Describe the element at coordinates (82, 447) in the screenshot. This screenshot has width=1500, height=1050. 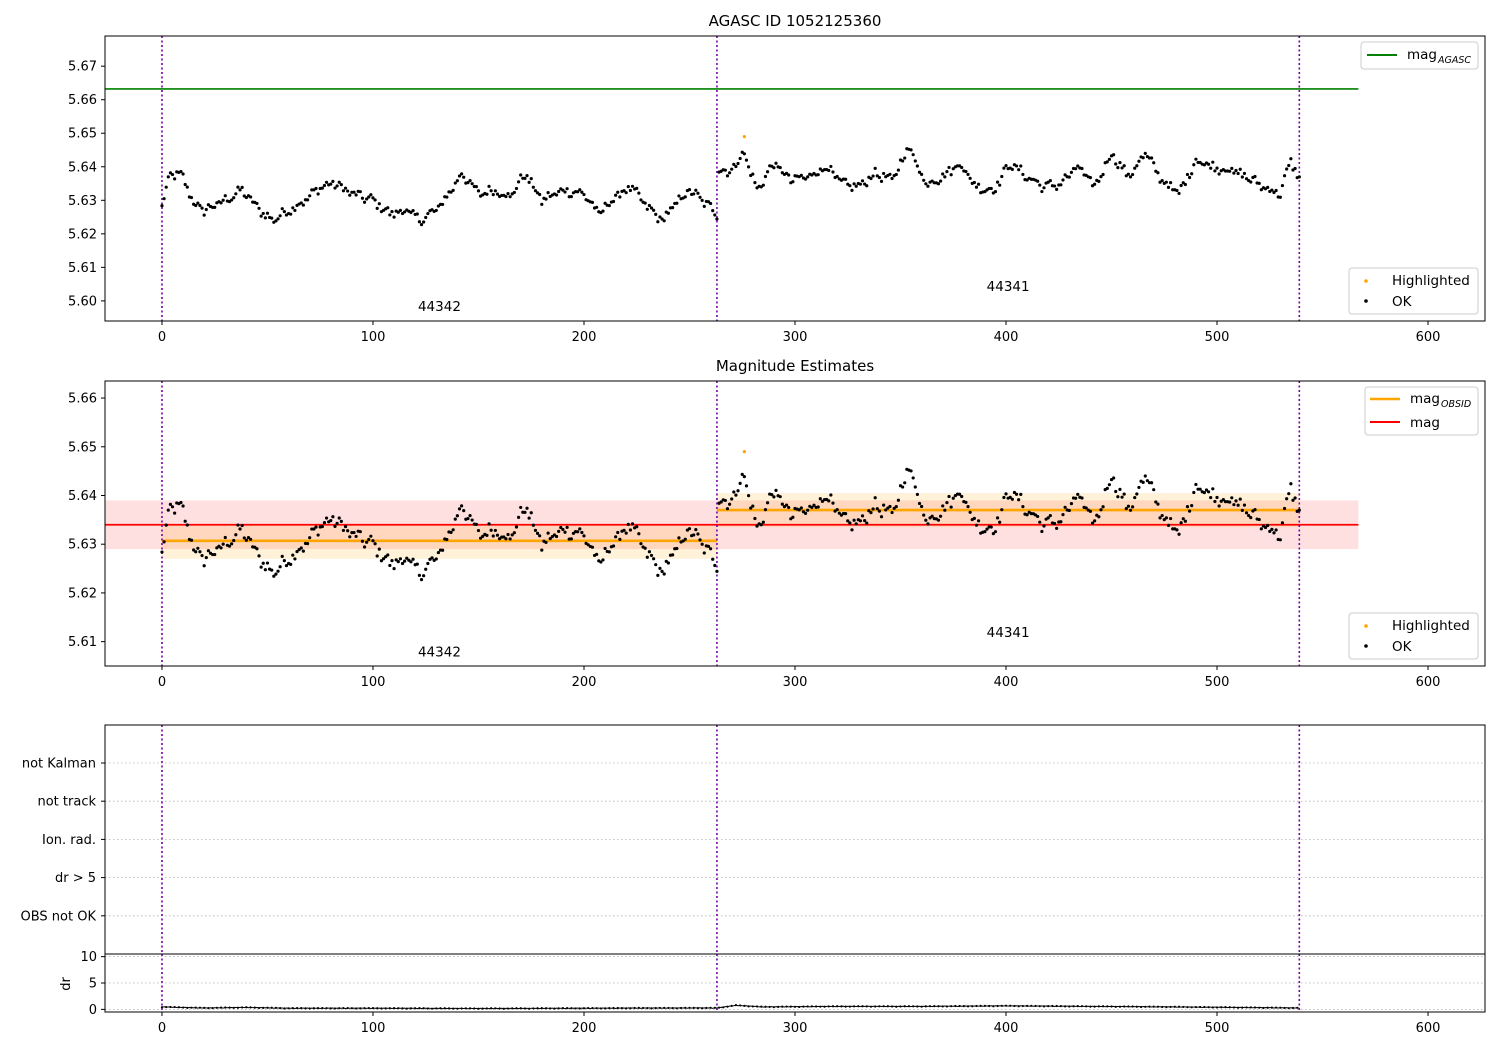
I see `panel-estimates-ytick-label-5.65: 5.65` at that location.